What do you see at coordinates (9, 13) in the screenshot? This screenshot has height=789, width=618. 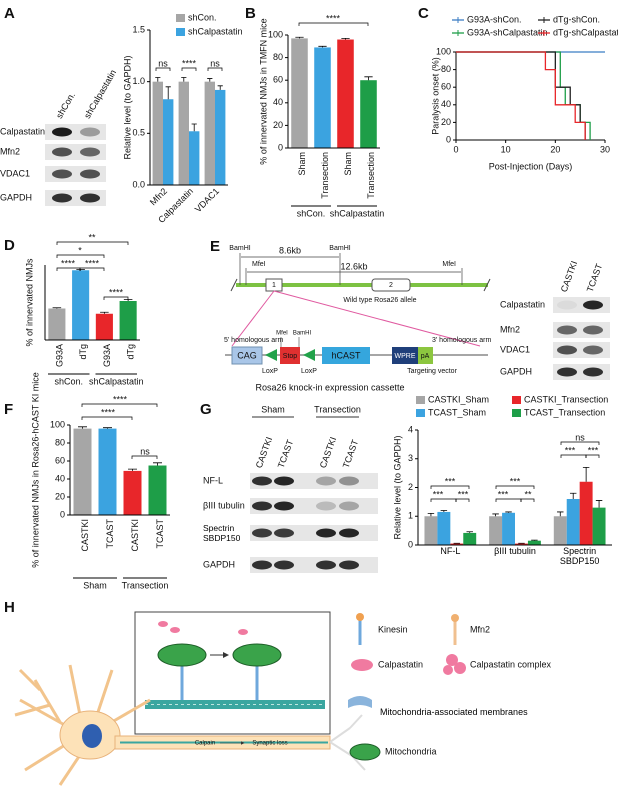 I see `panel-letter: A` at bounding box center [9, 13].